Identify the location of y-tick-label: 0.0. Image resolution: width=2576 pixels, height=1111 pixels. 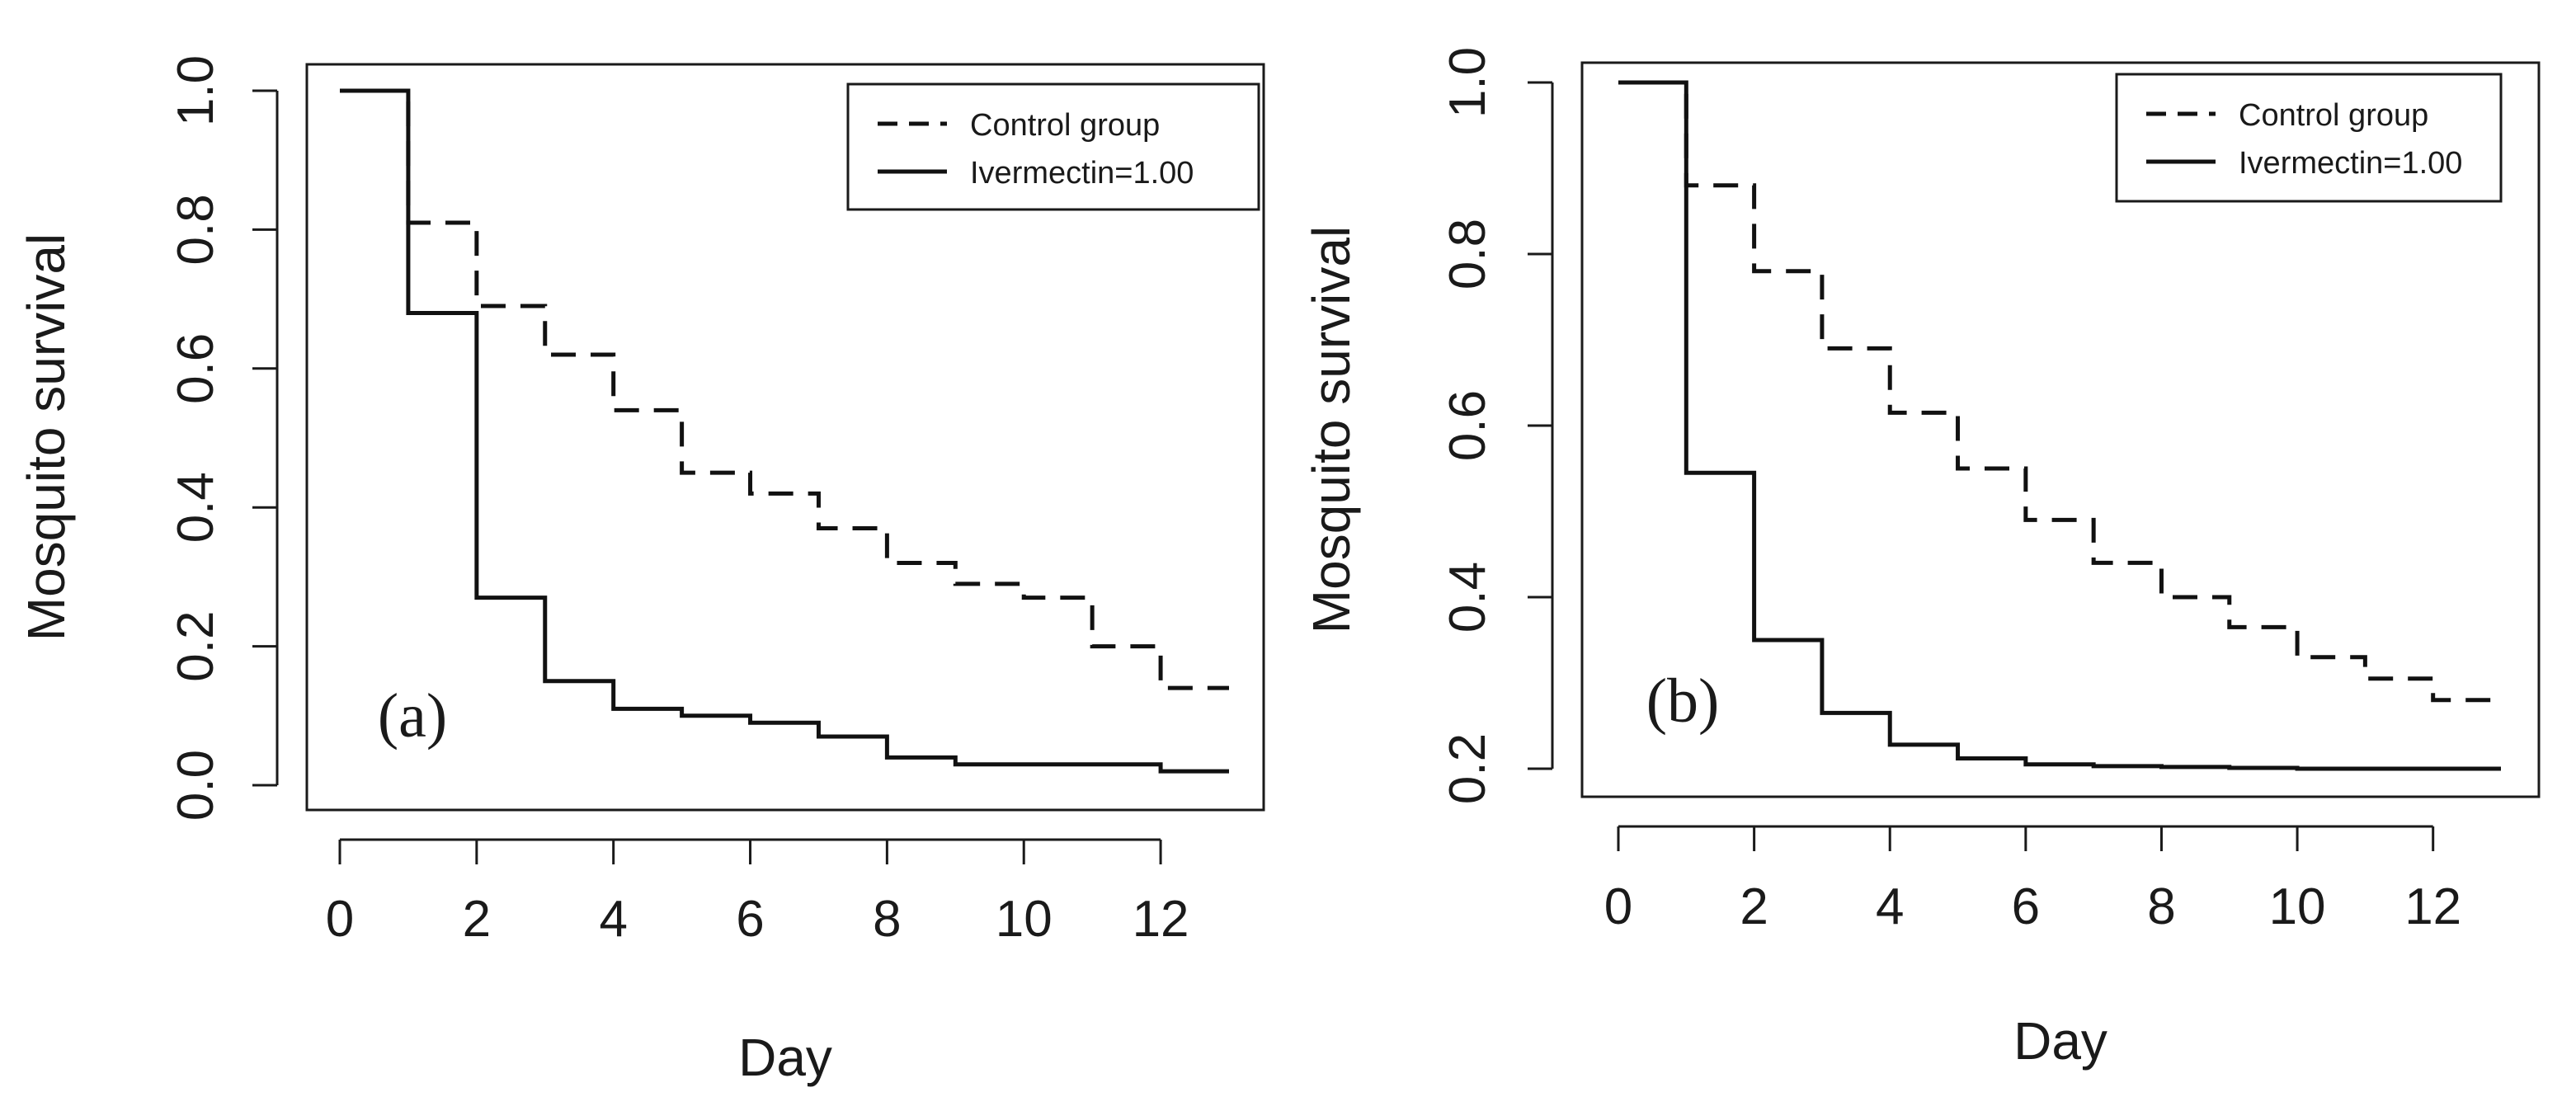
(195, 785).